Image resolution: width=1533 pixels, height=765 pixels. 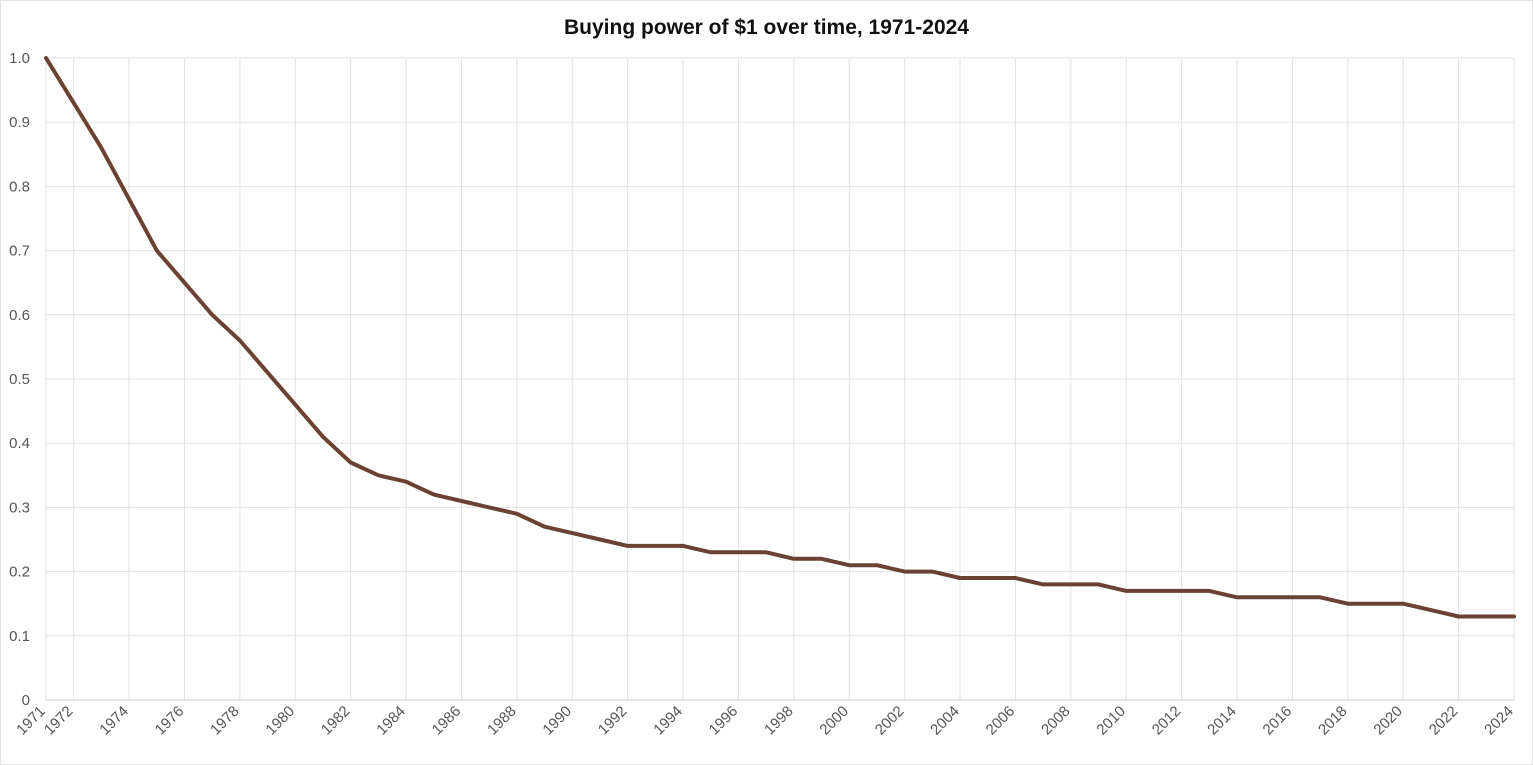 I want to click on x-tick-label: 2020, so click(x=1388, y=721).